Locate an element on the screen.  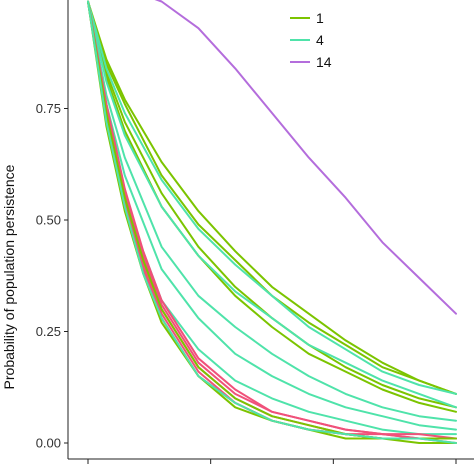
legend-label-14: 14 is located at coordinates (324, 62).